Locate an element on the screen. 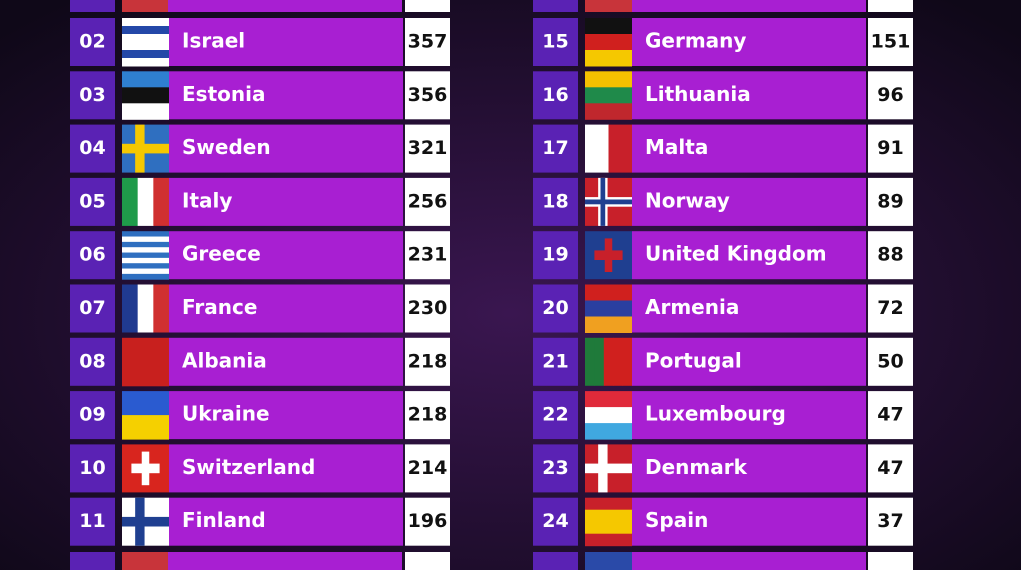  country-name: France is located at coordinates (219, 307).